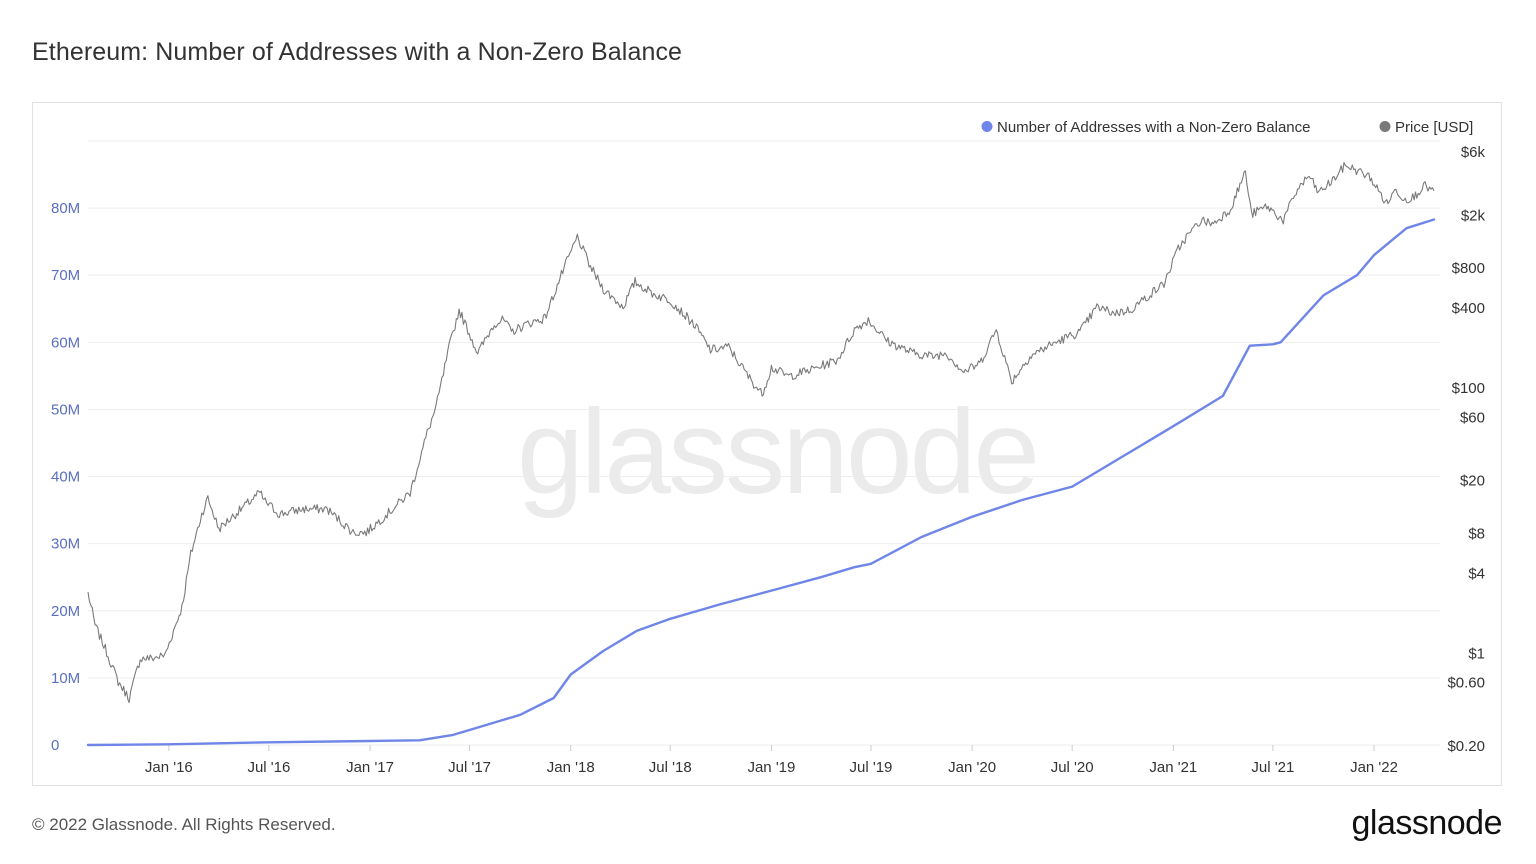 This screenshot has height=864, width=1536. Describe the element at coordinates (65, 611) in the screenshot. I see `left-axis-tick-label: 20M` at that location.